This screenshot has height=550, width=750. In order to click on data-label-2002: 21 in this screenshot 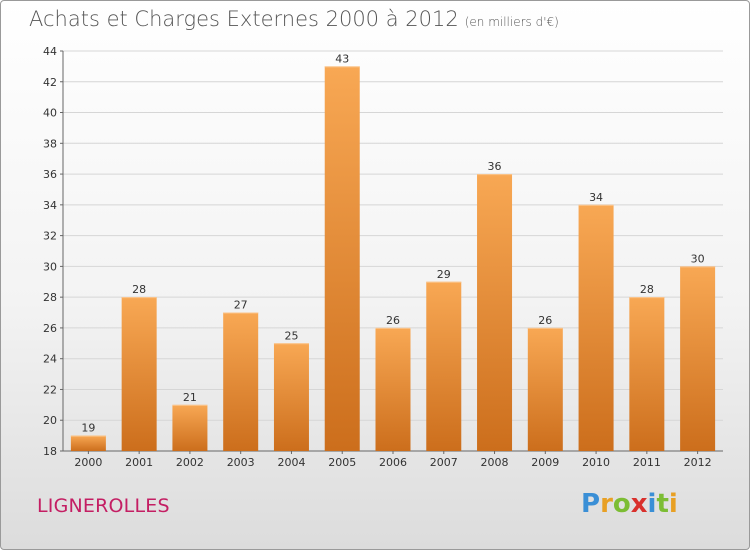, I will do `click(190, 397)`.